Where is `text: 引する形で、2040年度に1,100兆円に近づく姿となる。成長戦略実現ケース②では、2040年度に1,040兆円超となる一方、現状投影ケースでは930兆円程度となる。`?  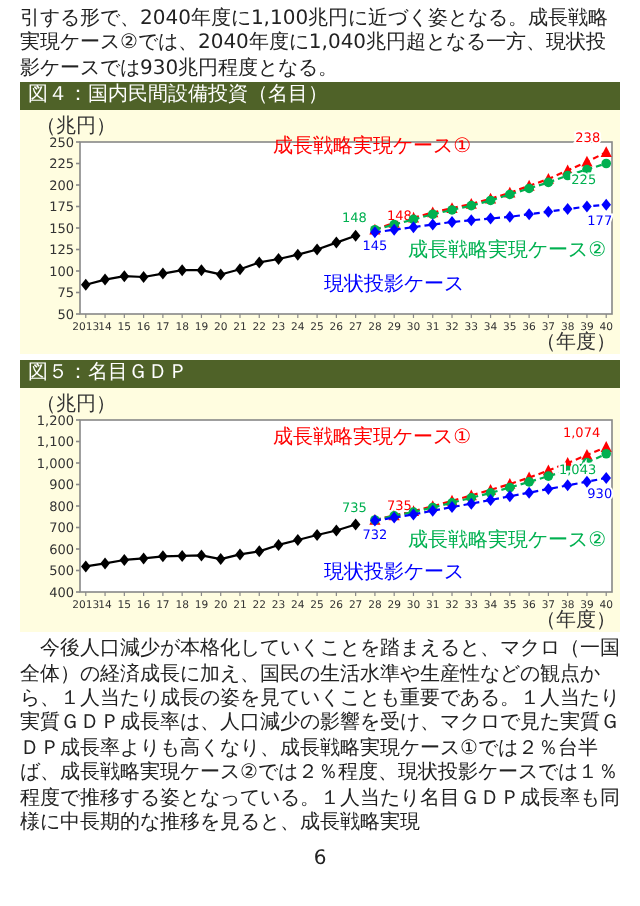
text: 引する形で、2040年度に1,100兆円に近づく姿となる。成長戦略実現ケース②では、2040年度に1,040兆円超となる一方、現状投影ケースでは930兆円程度となる。 is located at coordinates (315, 45).